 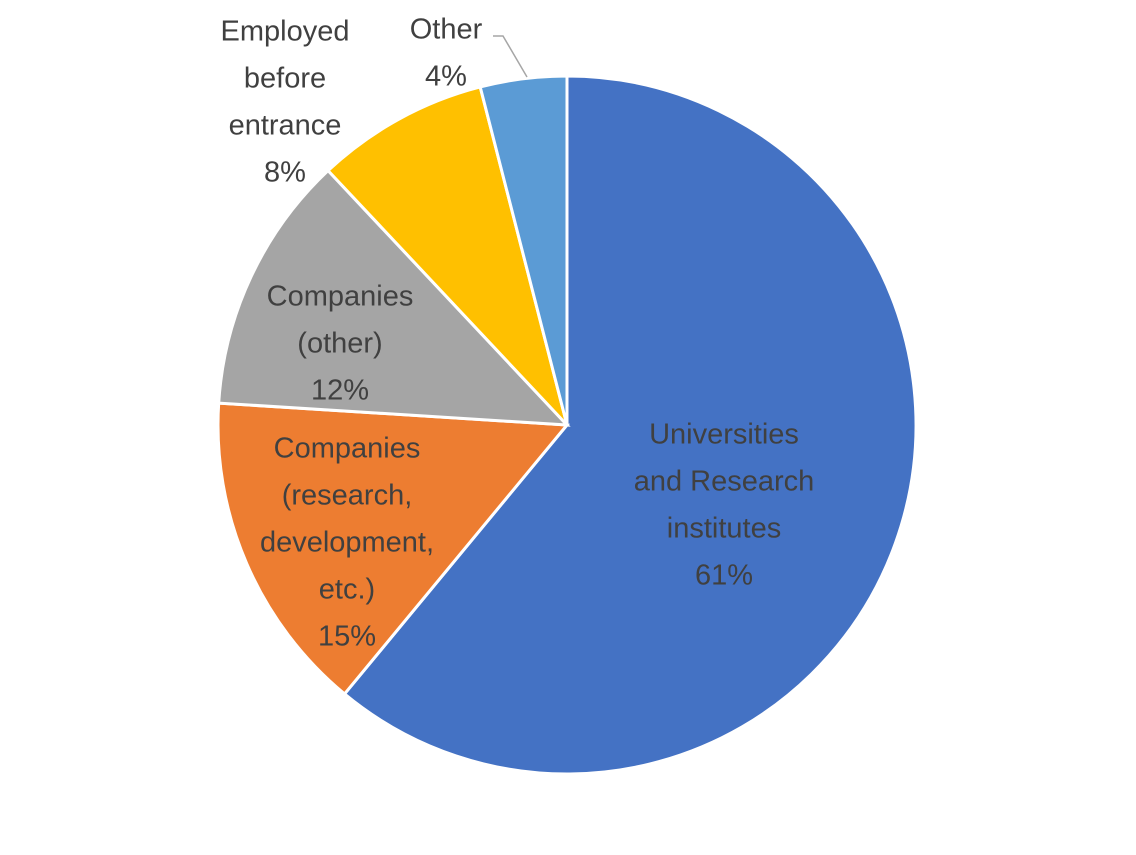 What do you see at coordinates (285, 173) in the screenshot?
I see `slice-value-label: 8%` at bounding box center [285, 173].